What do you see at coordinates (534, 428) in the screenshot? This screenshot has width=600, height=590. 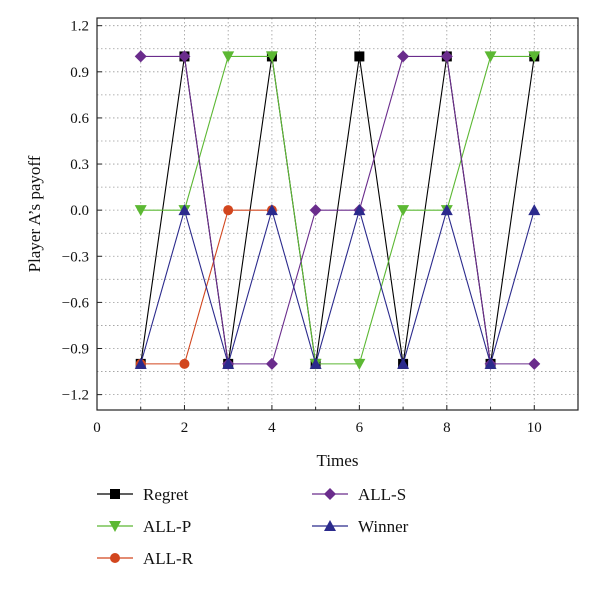 I see `x-tick-label: 10` at bounding box center [534, 428].